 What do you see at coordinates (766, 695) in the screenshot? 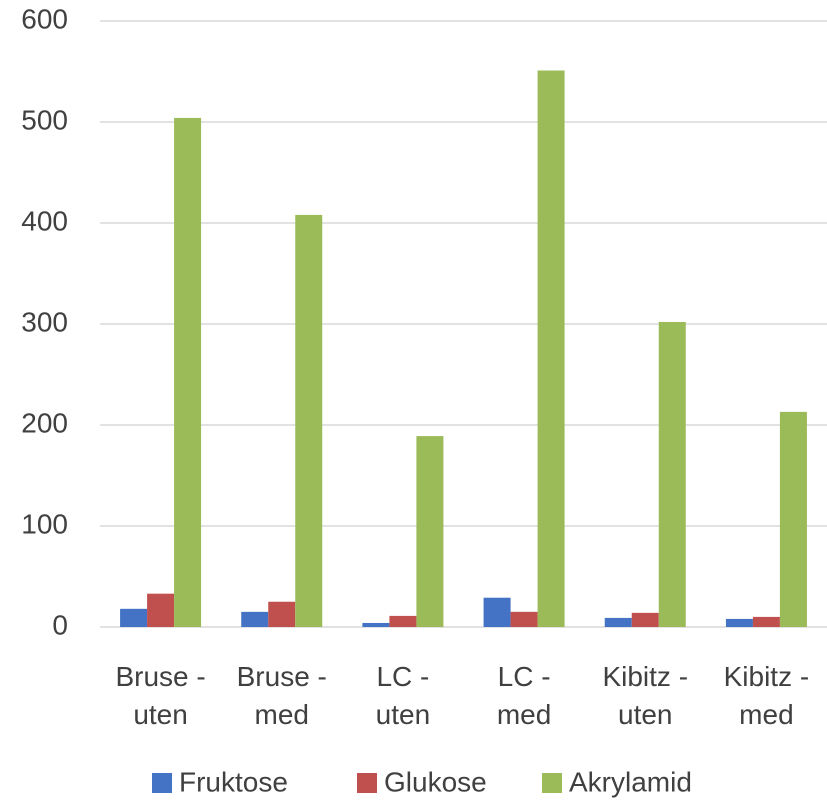
I see `x-tick-label: Kibitz - med` at bounding box center [766, 695].